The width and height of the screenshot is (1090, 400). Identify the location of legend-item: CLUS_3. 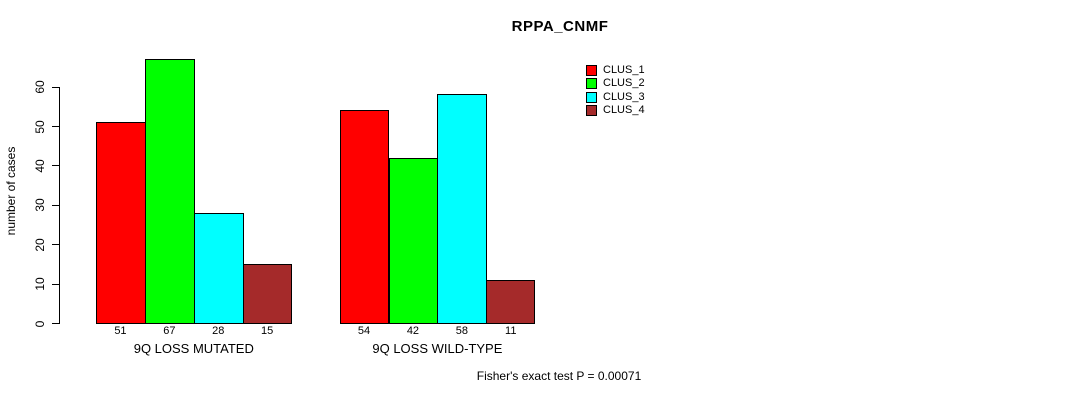
(615, 97).